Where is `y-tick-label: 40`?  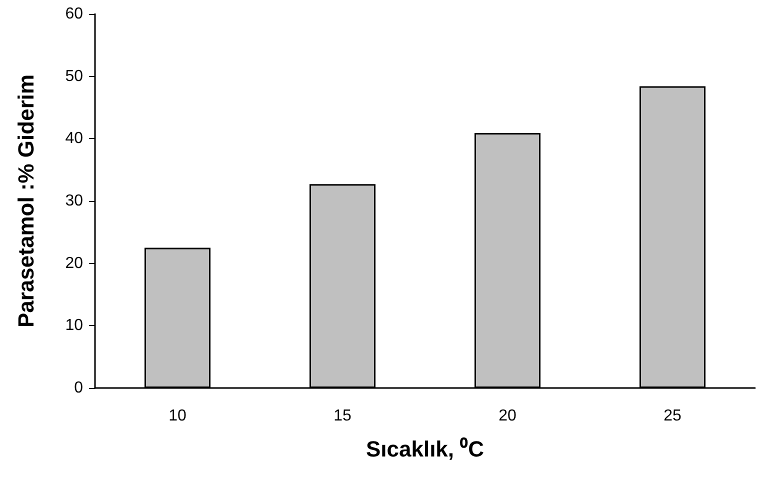
y-tick-label: 40 is located at coordinates (74, 139).